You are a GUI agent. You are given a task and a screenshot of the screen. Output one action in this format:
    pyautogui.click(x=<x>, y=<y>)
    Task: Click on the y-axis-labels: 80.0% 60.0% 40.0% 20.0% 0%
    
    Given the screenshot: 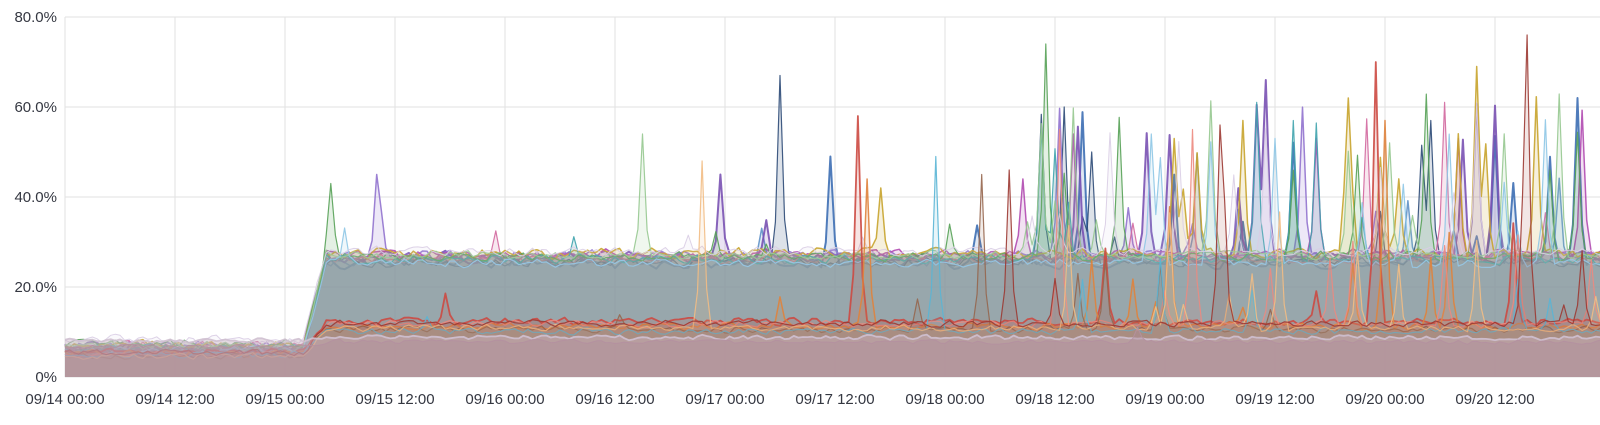 What is the action you would take?
    pyautogui.click(x=35, y=197)
    